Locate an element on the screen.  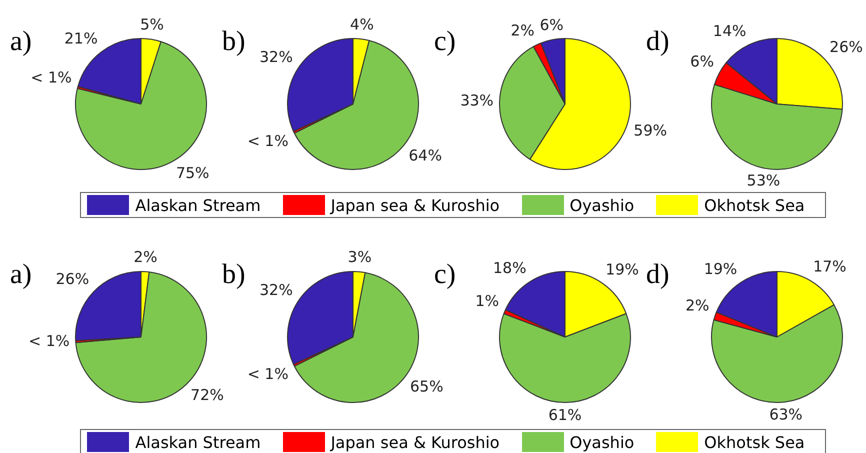
data-label: 5% is located at coordinates (152, 25).